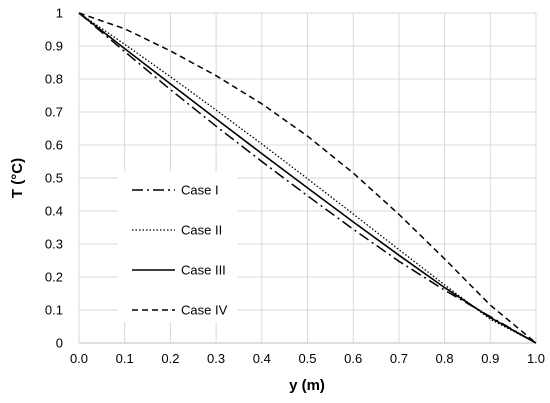  Describe the element at coordinates (307, 385) in the screenshot. I see `x-axis-title: y (m)` at that location.